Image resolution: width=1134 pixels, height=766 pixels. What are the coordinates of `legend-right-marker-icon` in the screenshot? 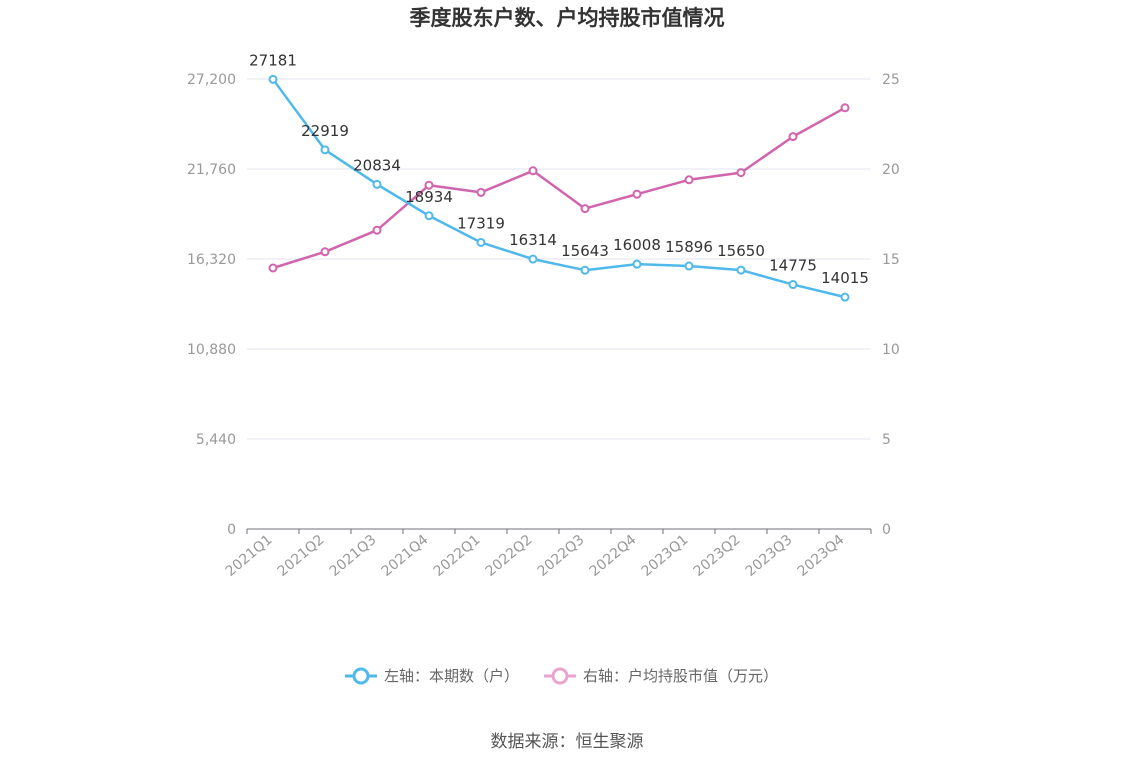 It's located at (560, 676).